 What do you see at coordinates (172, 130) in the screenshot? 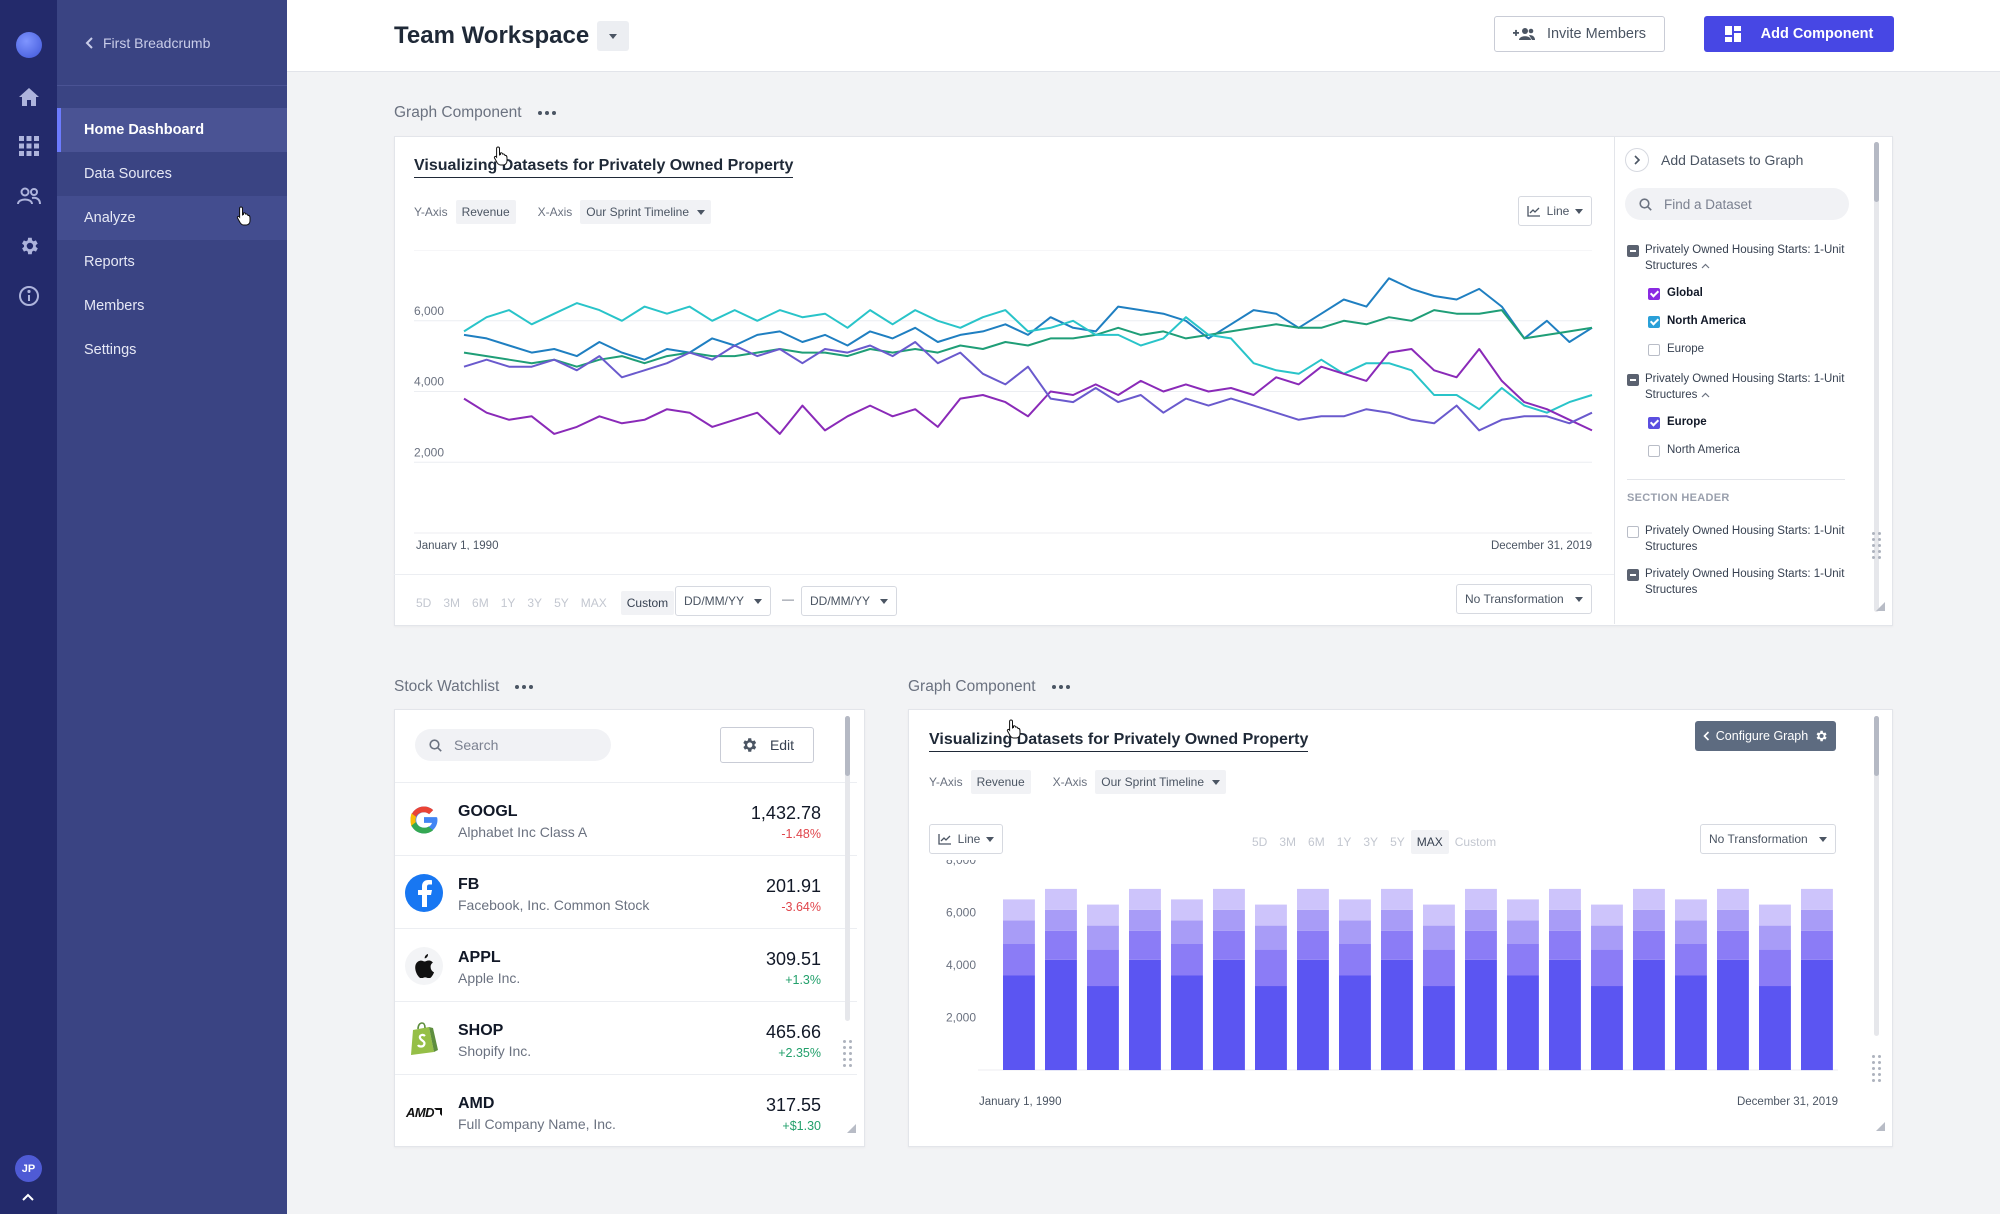
I see `nav-item-home-dashboard: Home Dashboard` at bounding box center [172, 130].